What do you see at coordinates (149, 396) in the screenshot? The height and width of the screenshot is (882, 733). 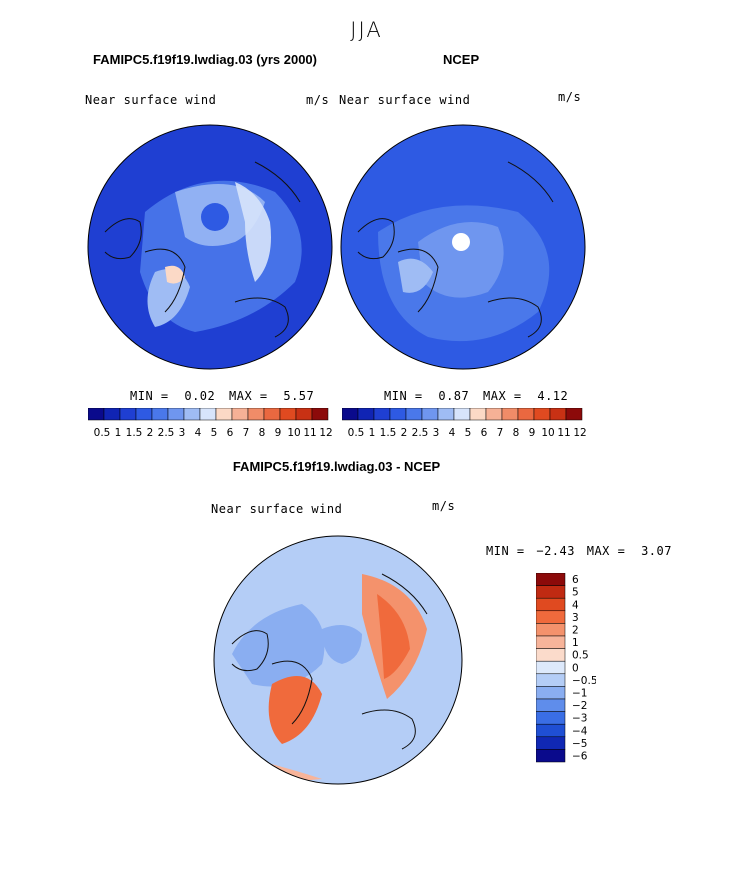 I see `model-min-label: MIN =` at bounding box center [149, 396].